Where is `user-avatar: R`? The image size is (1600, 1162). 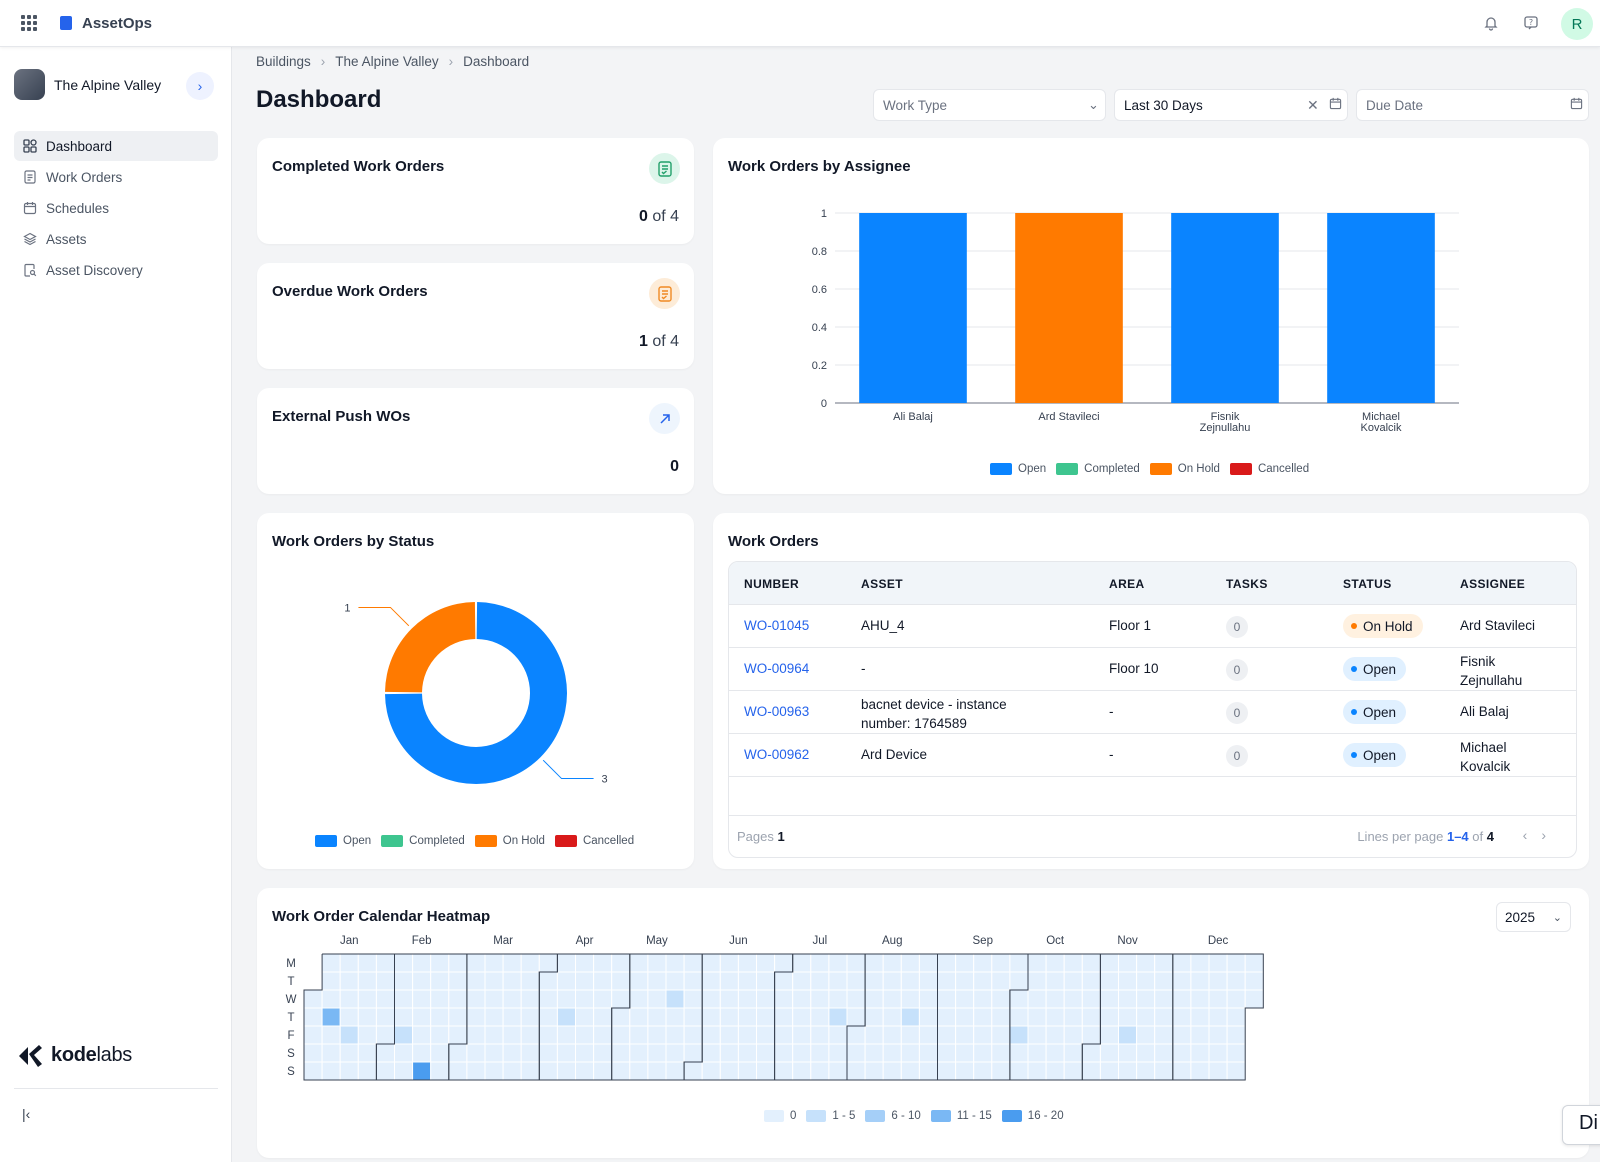
user-avatar: R is located at coordinates (1577, 24).